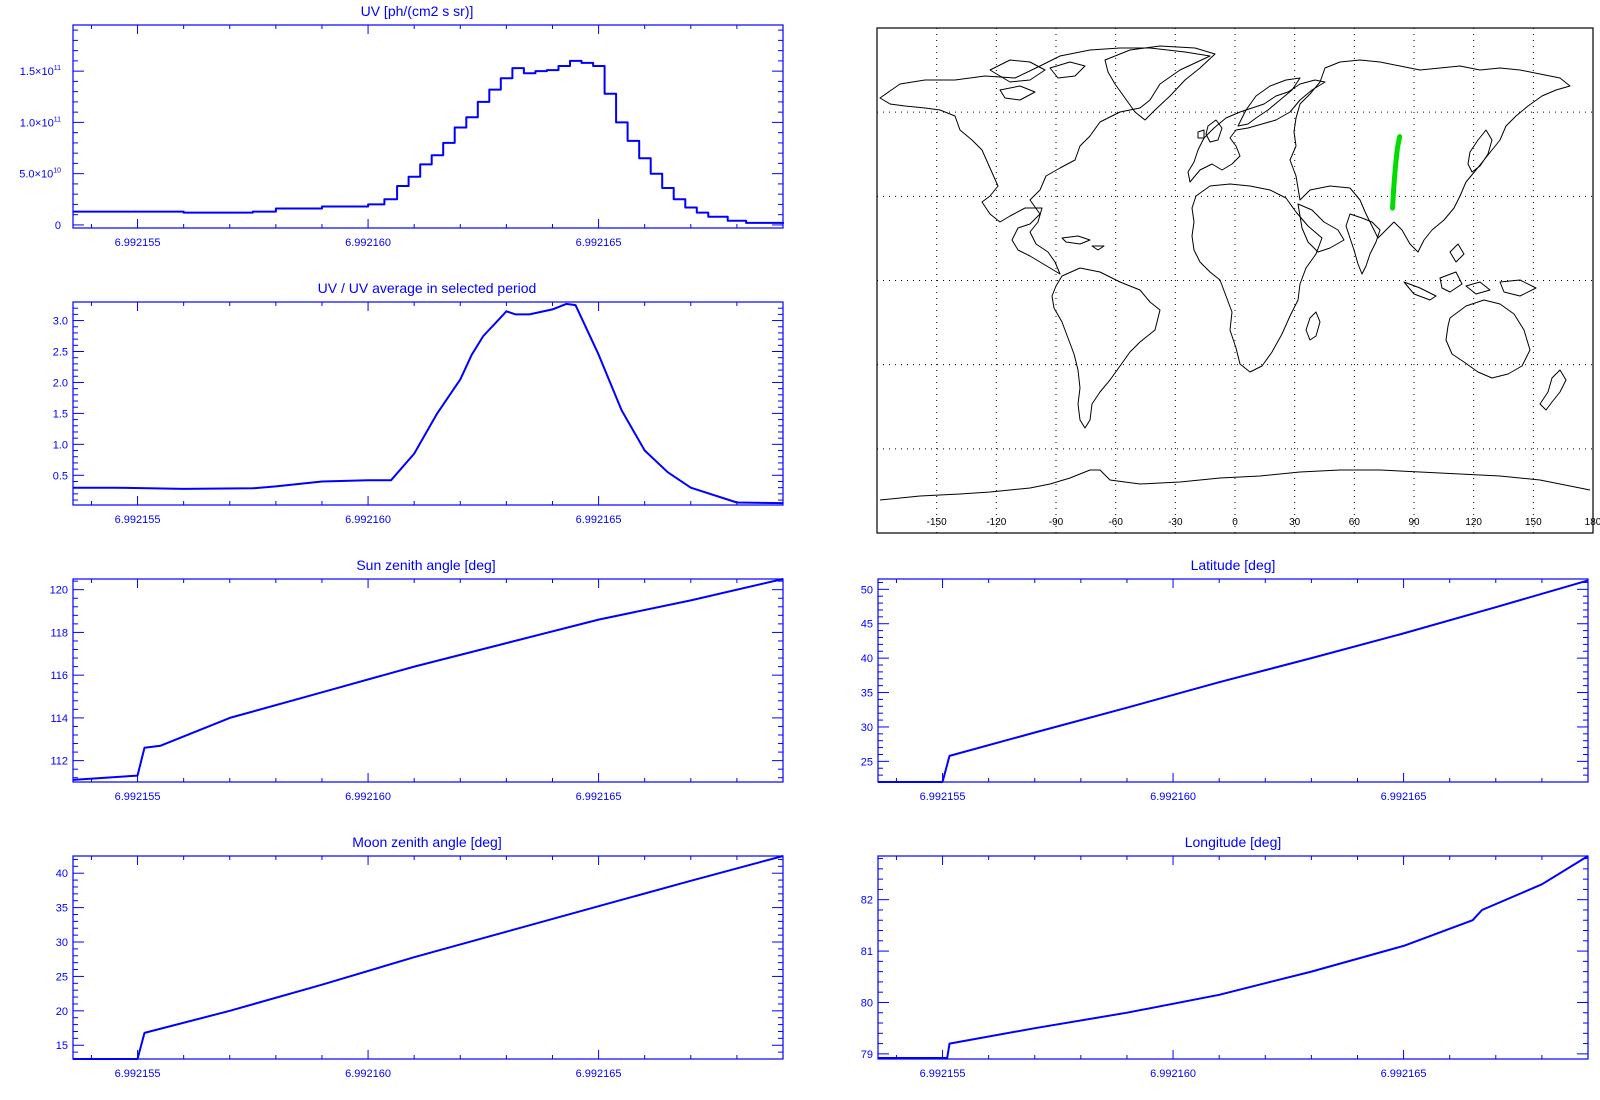 The image size is (1600, 1100). What do you see at coordinates (1355, 522) in the screenshot?
I see `map-lon-label: 60` at bounding box center [1355, 522].